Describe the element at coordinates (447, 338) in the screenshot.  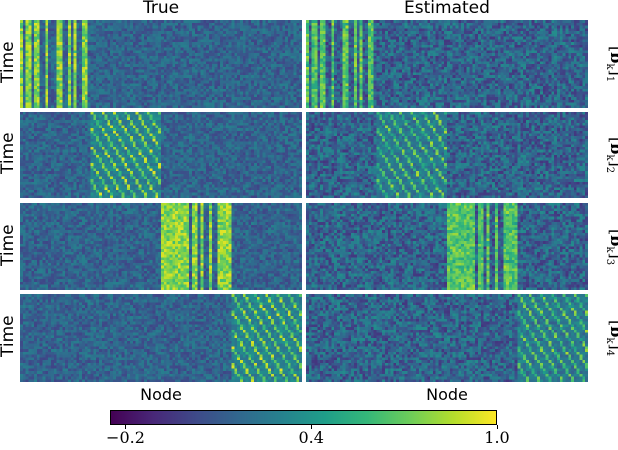
I see `heatmap-row4-estimated` at that location.